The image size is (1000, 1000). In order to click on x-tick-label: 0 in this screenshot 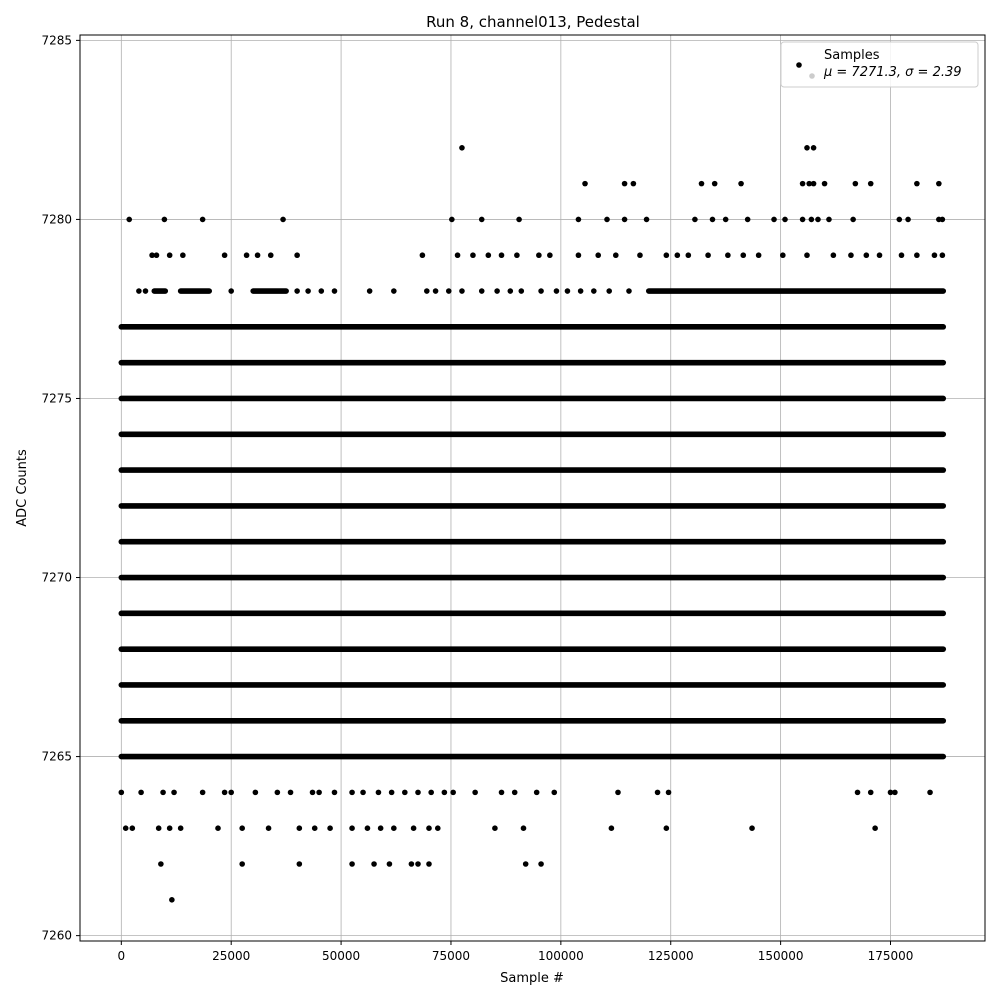, I will do `click(121, 956)`.